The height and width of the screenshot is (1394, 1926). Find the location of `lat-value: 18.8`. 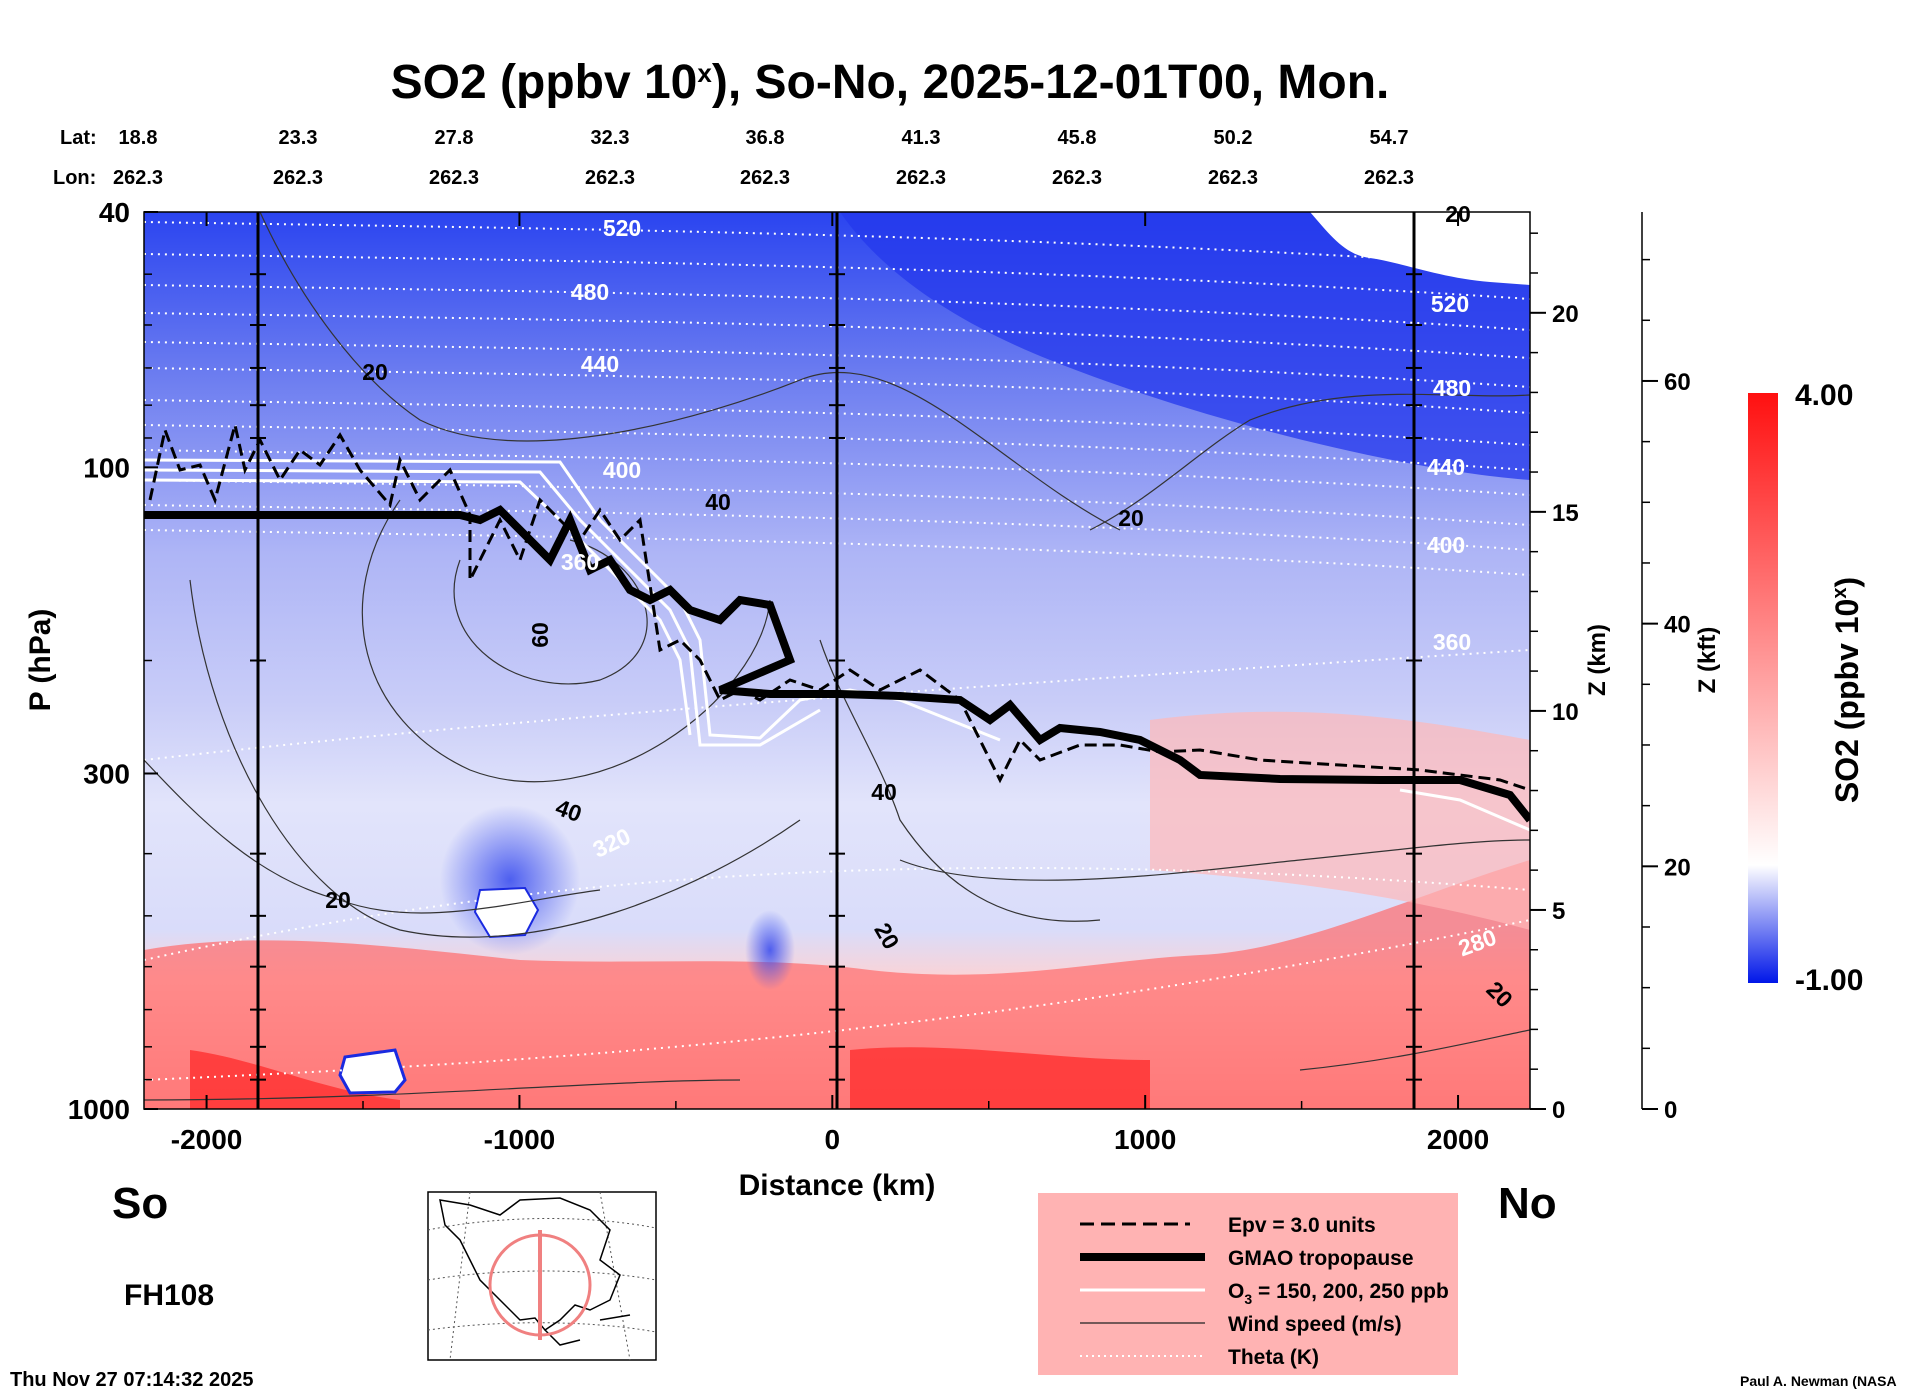

lat-value: 18.8 is located at coordinates (138, 138).